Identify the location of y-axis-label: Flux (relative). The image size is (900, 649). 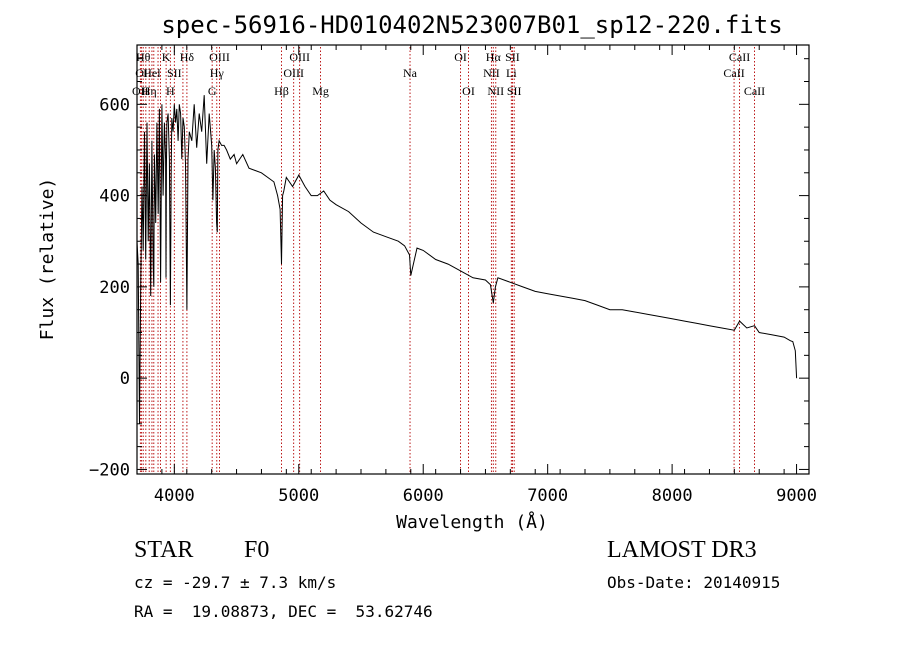
(47, 259).